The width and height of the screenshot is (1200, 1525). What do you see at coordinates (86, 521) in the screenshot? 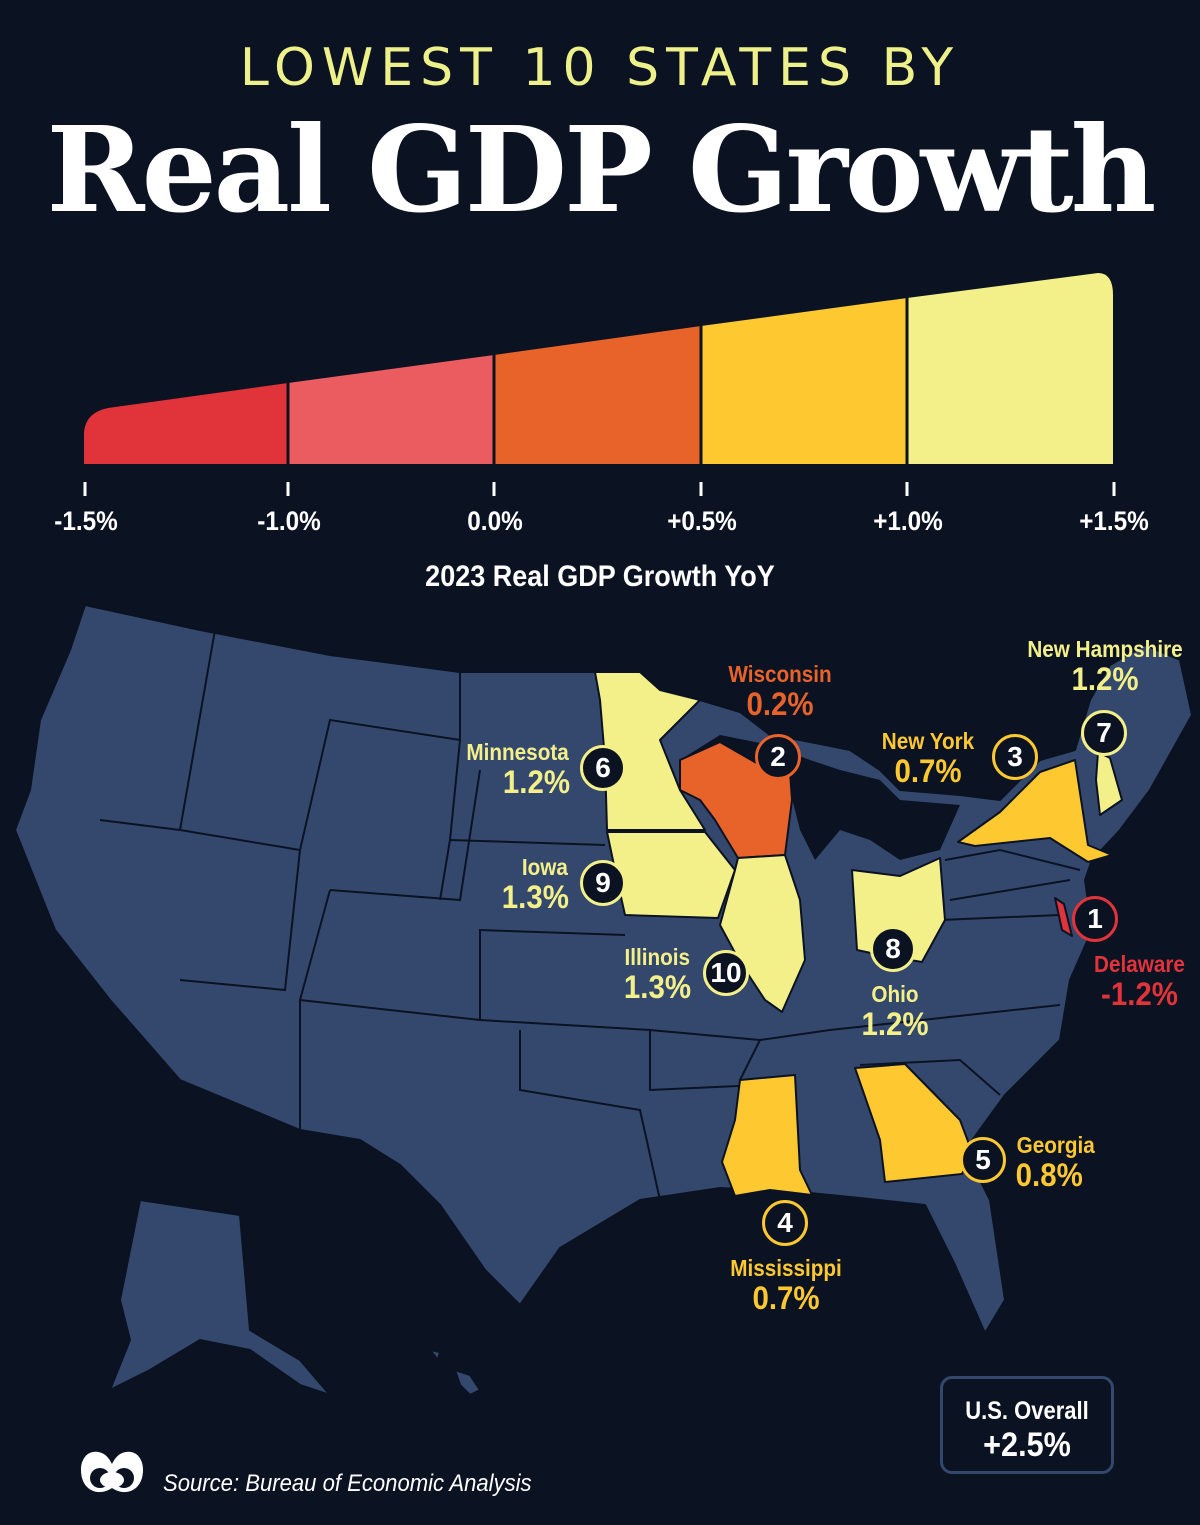
I see `legend-tick-label: -1.5%` at bounding box center [86, 521].